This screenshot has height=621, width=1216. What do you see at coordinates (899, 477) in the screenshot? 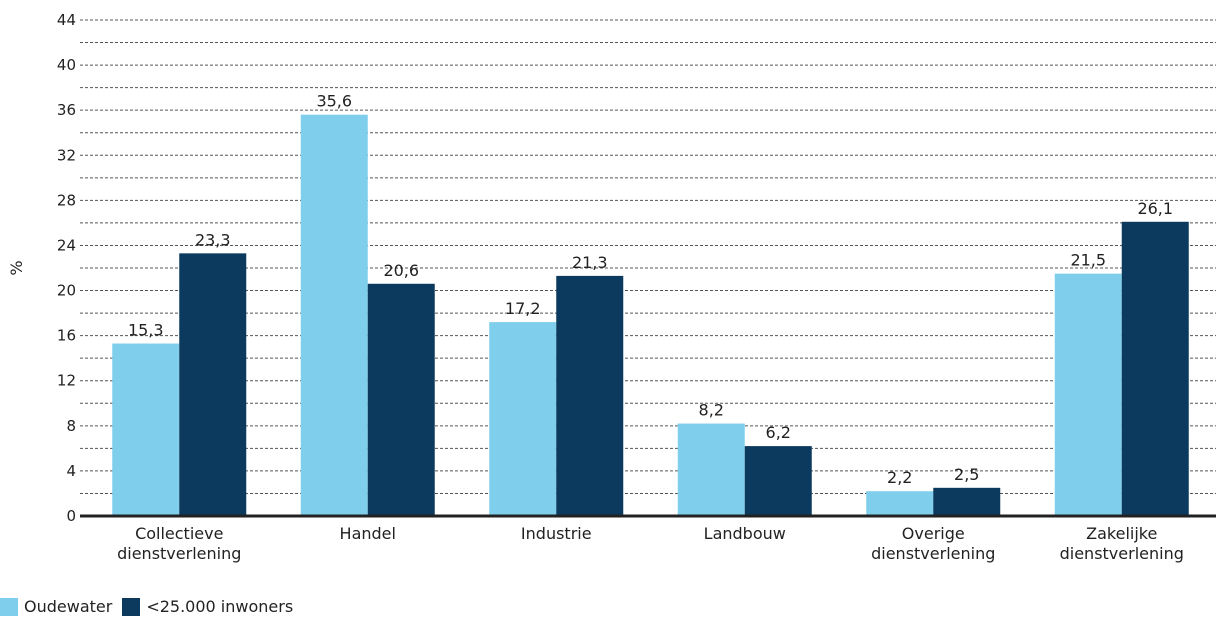
I see `data-label: 2,2` at bounding box center [899, 477].